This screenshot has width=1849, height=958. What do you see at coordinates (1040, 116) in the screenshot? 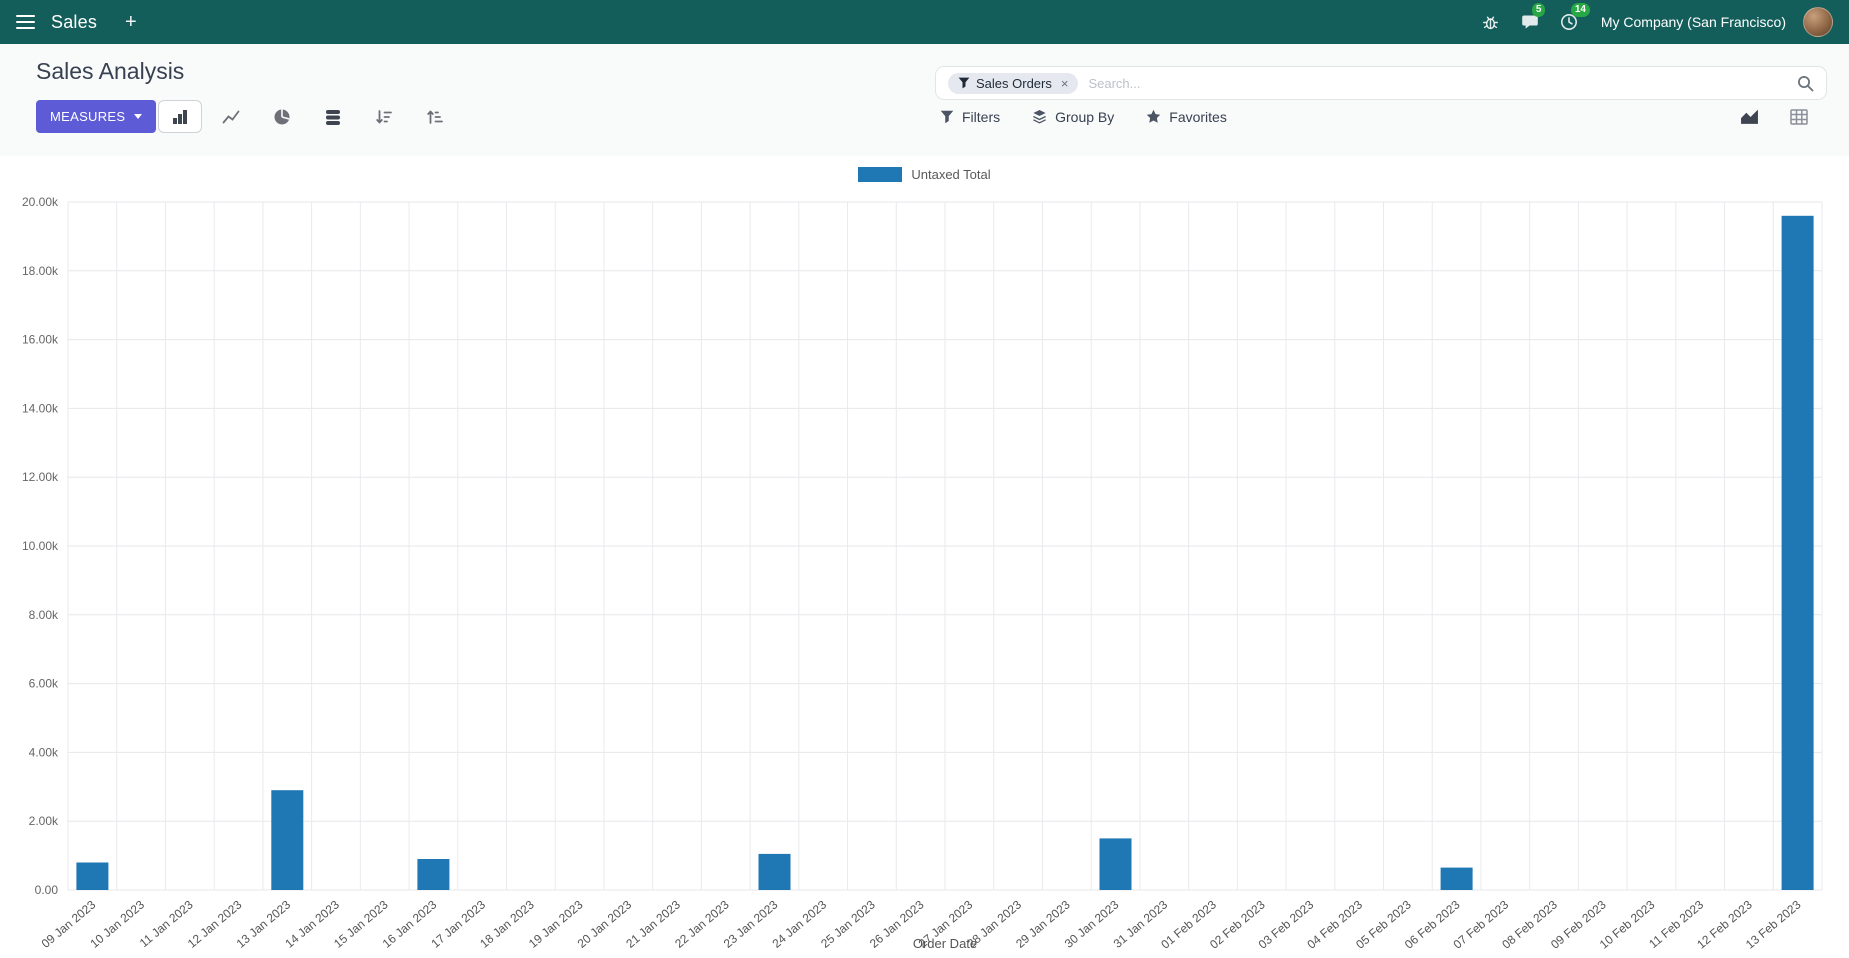
I see `layers-icon` at bounding box center [1040, 116].